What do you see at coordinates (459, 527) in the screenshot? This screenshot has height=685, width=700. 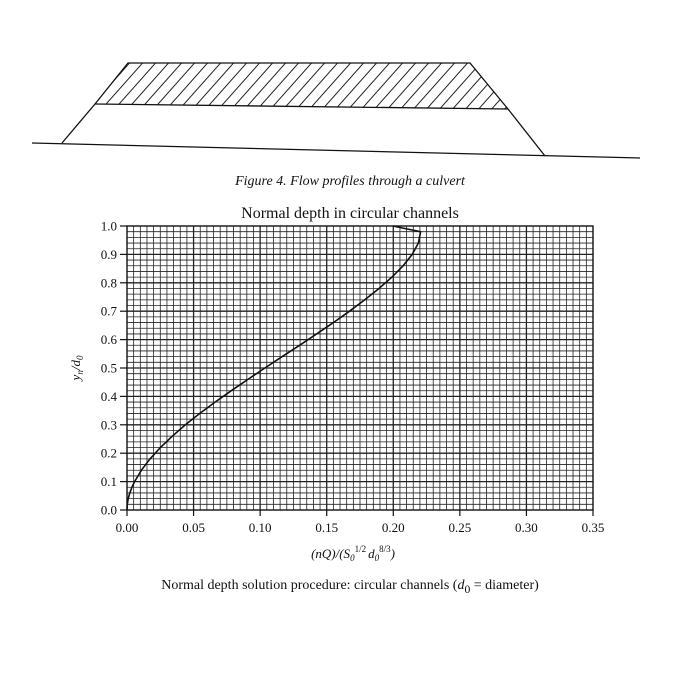 I see `x-tick-label: 0.25` at bounding box center [459, 527].